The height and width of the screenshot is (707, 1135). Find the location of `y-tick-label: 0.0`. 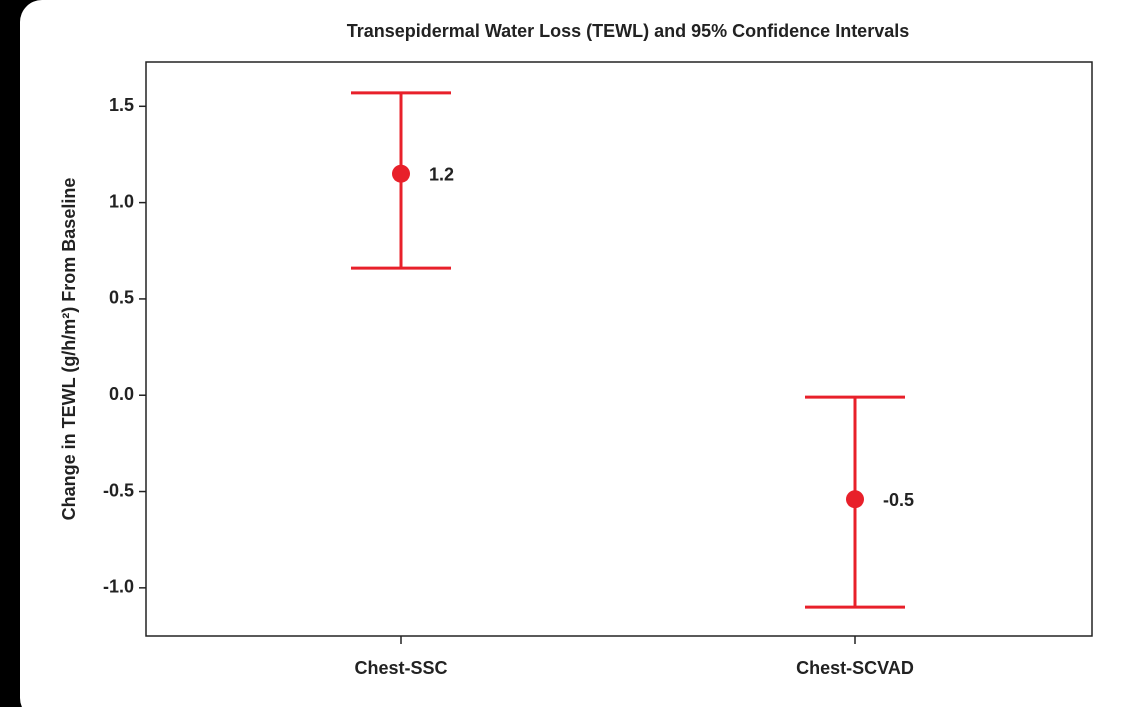

y-tick-label: 0.0 is located at coordinates (121, 394).